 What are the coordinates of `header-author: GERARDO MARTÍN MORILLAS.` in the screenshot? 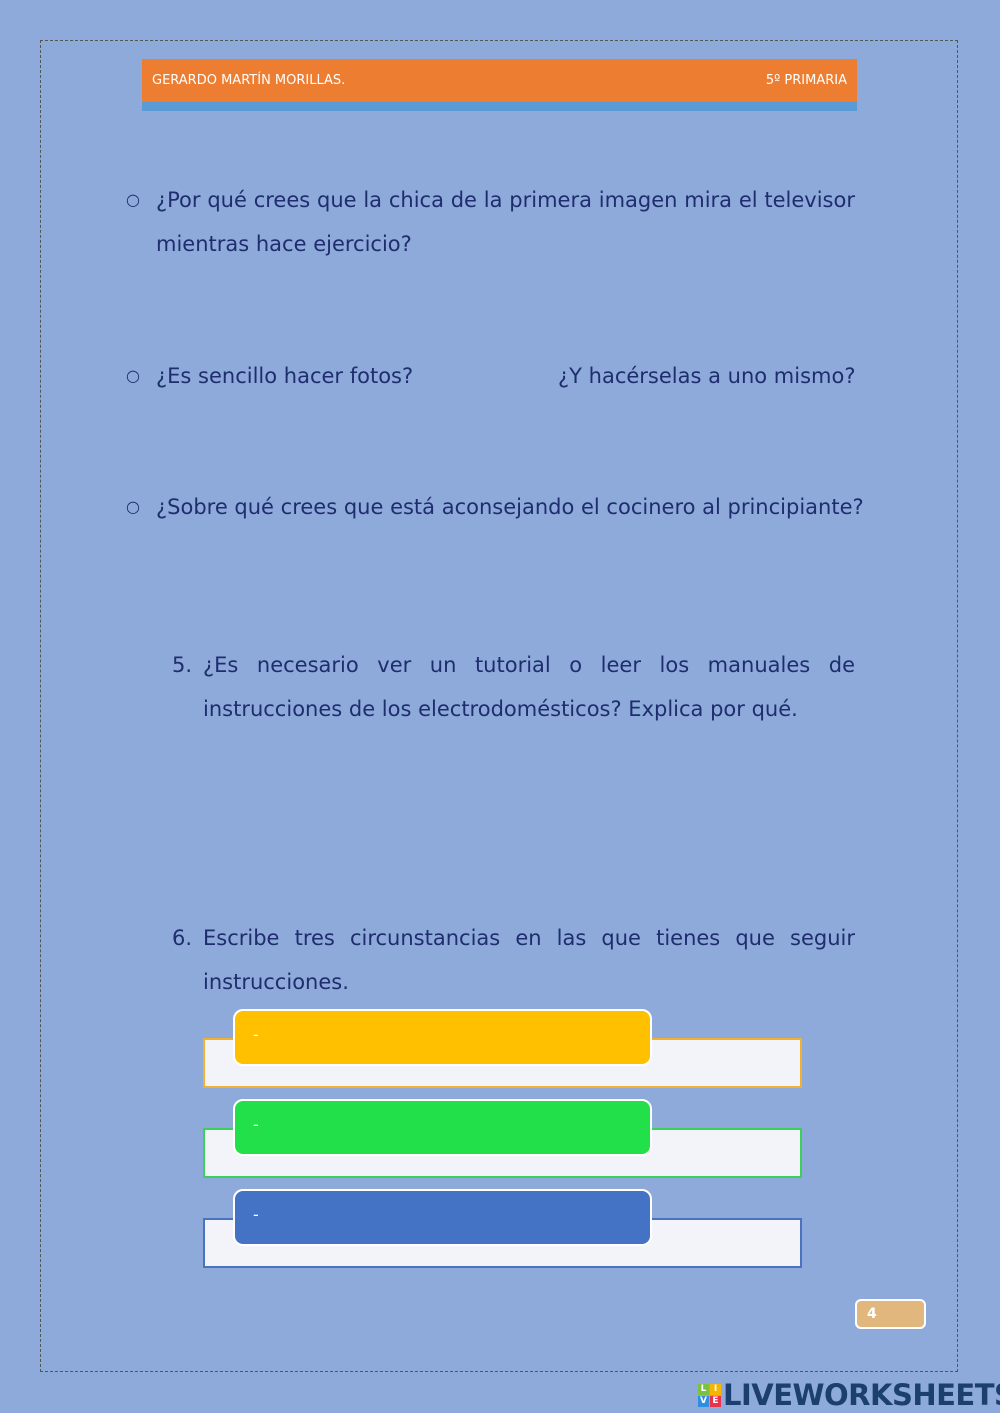 It's located at (249, 80).